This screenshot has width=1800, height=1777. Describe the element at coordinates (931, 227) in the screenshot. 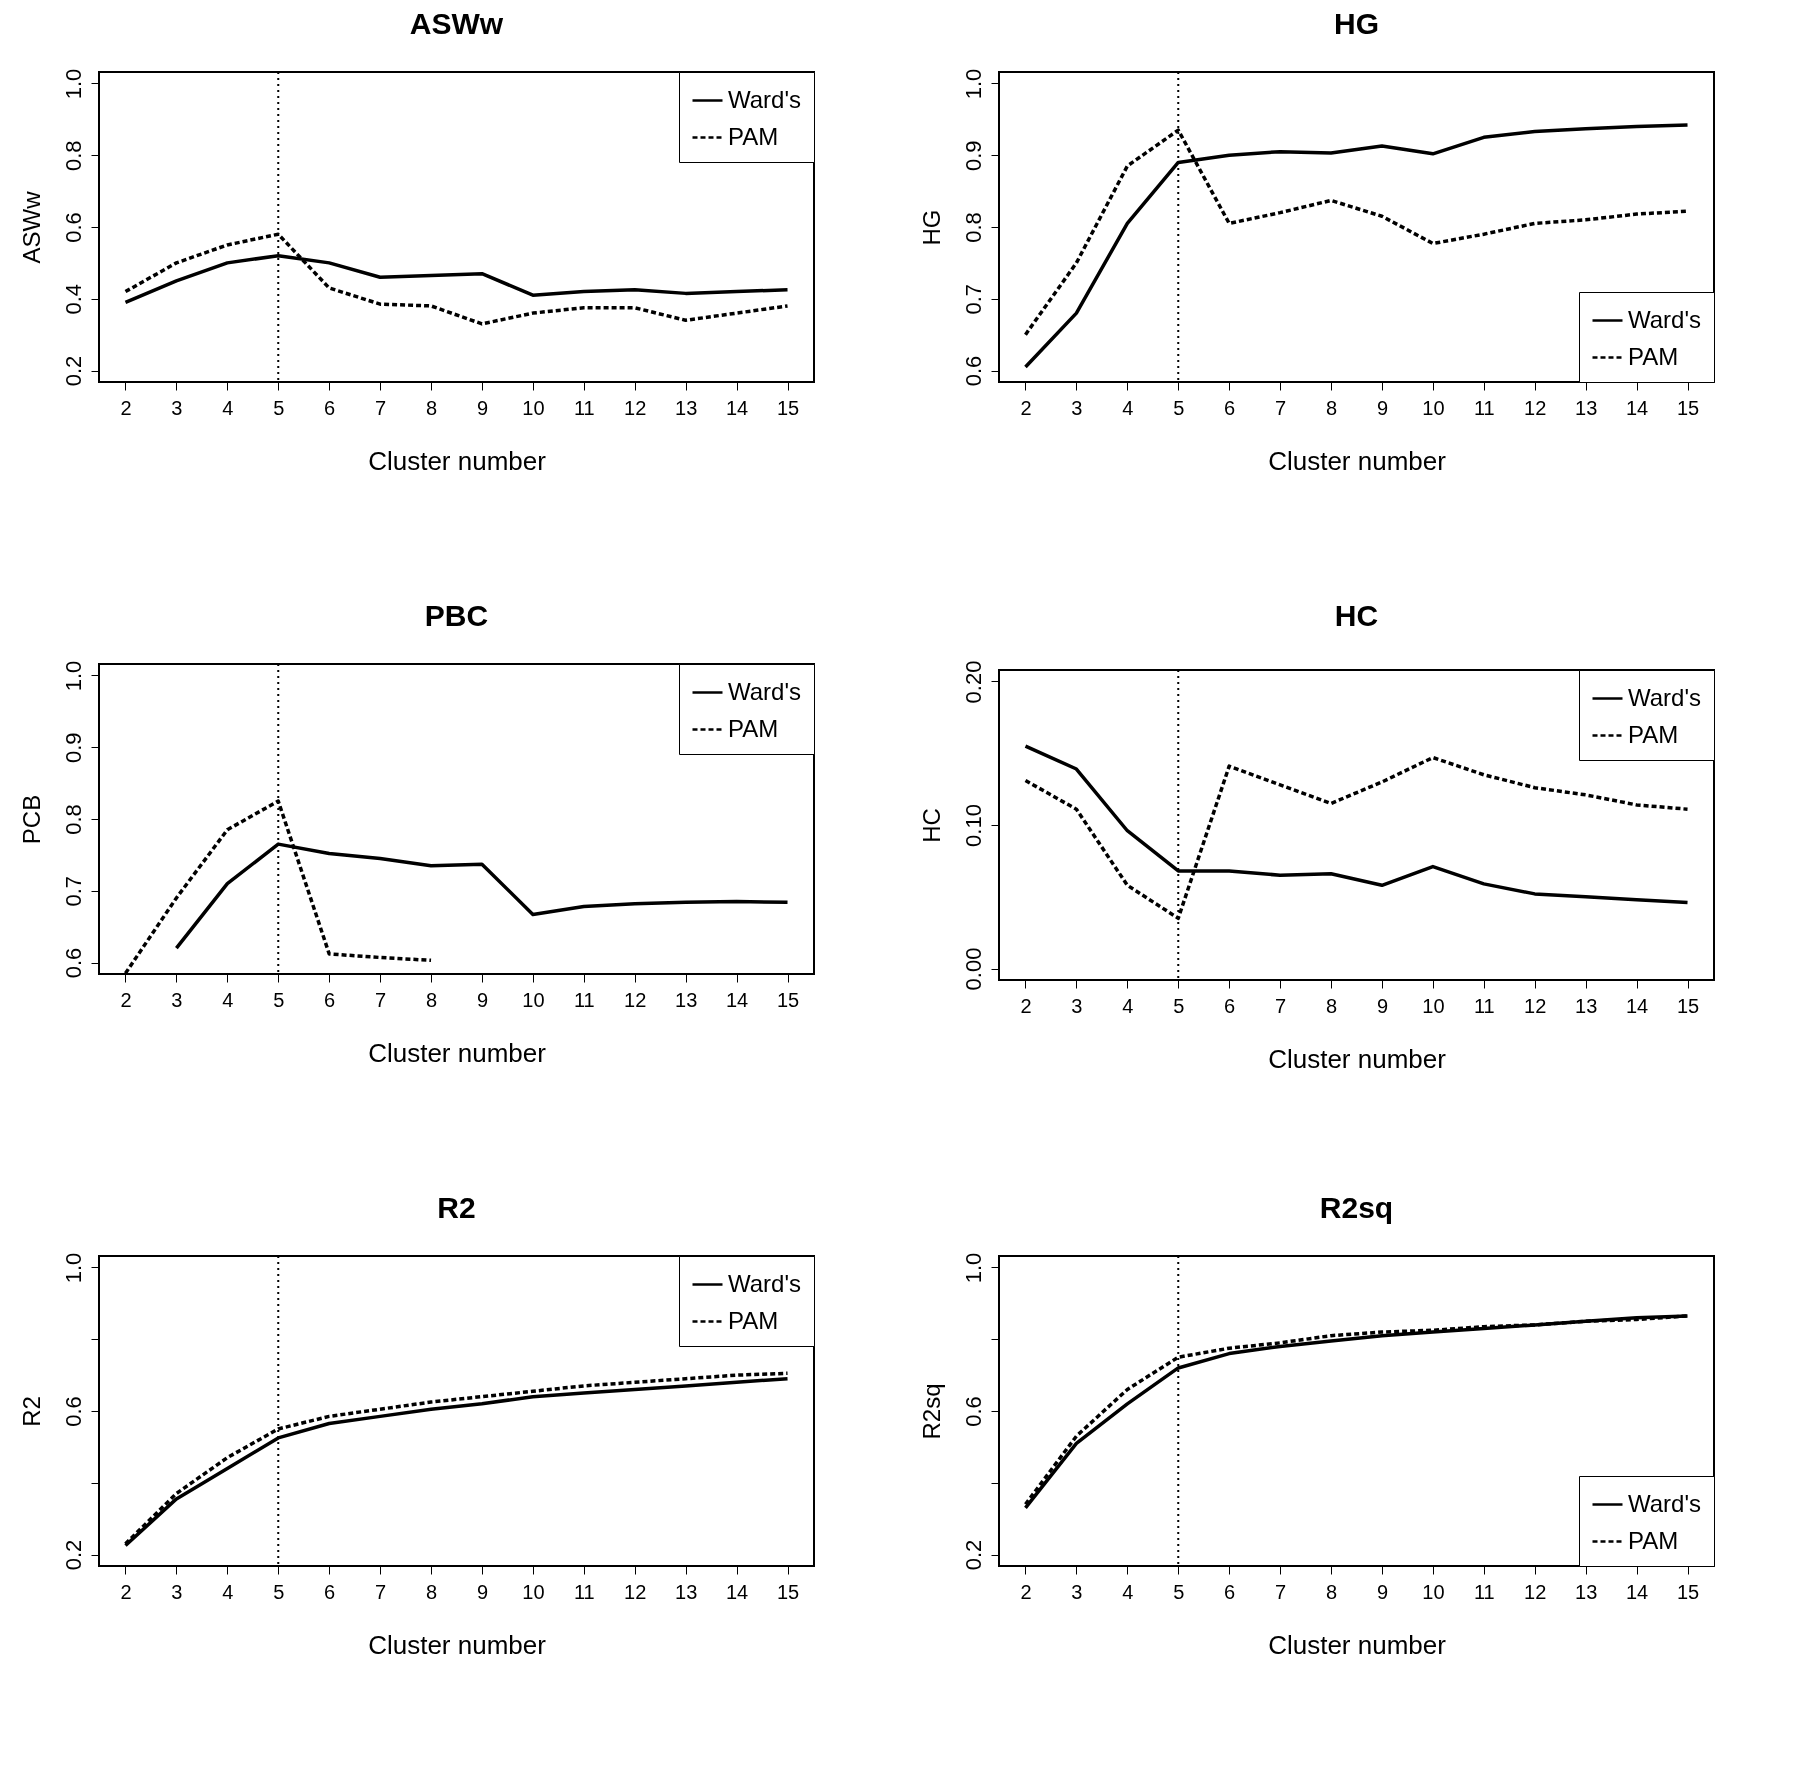

I see `y-axis-title: HG` at that location.